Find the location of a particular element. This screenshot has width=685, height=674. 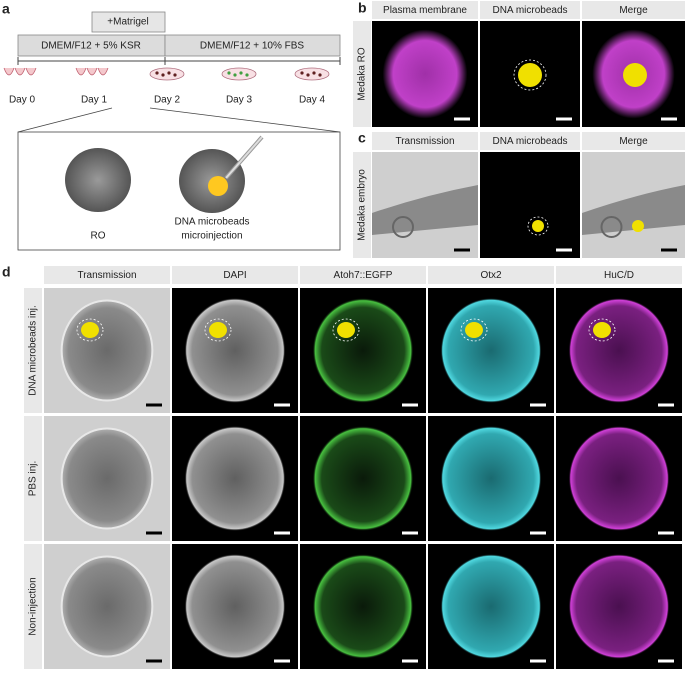

row-header-label: DNA microbeads inj. is located at coordinates (33, 350).